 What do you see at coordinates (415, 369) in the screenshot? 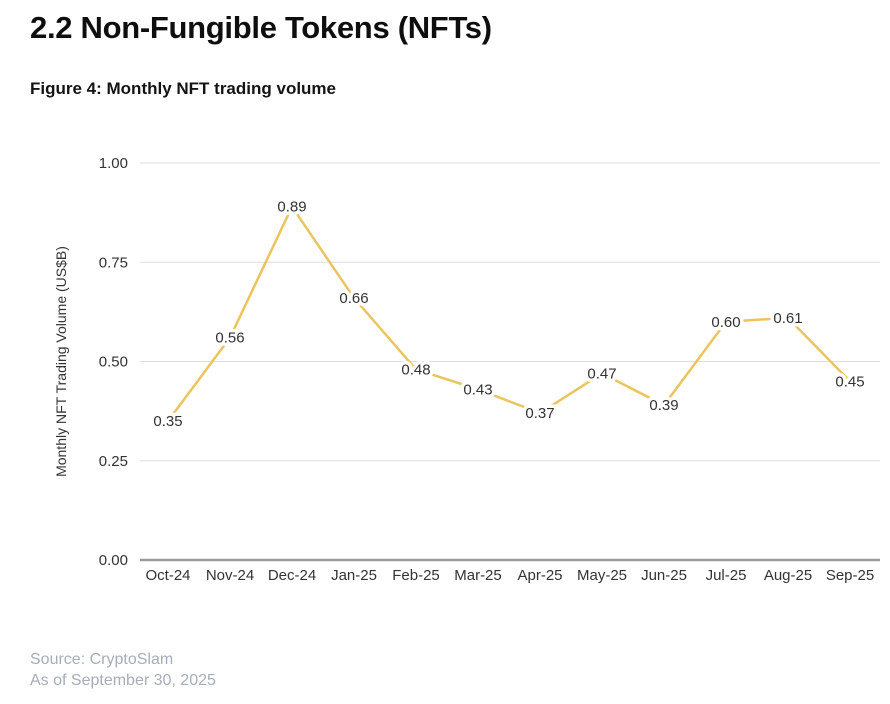
I see `data-point-label: 0.48` at bounding box center [415, 369].